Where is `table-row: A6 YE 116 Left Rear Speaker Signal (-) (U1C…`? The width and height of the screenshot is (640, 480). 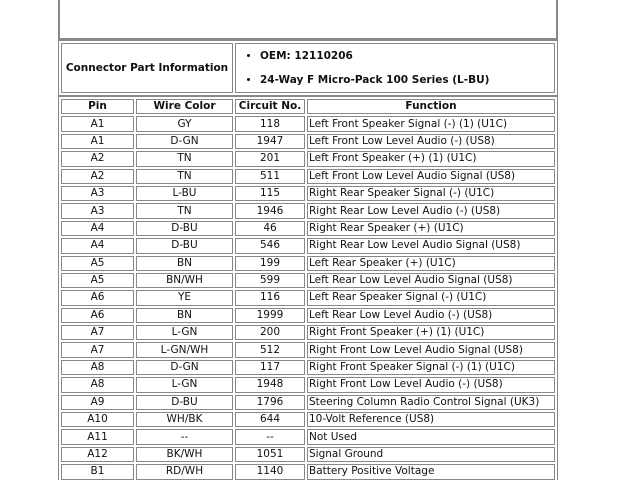 table-row: A6 YE 116 Left Rear Speaker Signal (-) (U1C… is located at coordinates (308, 298).